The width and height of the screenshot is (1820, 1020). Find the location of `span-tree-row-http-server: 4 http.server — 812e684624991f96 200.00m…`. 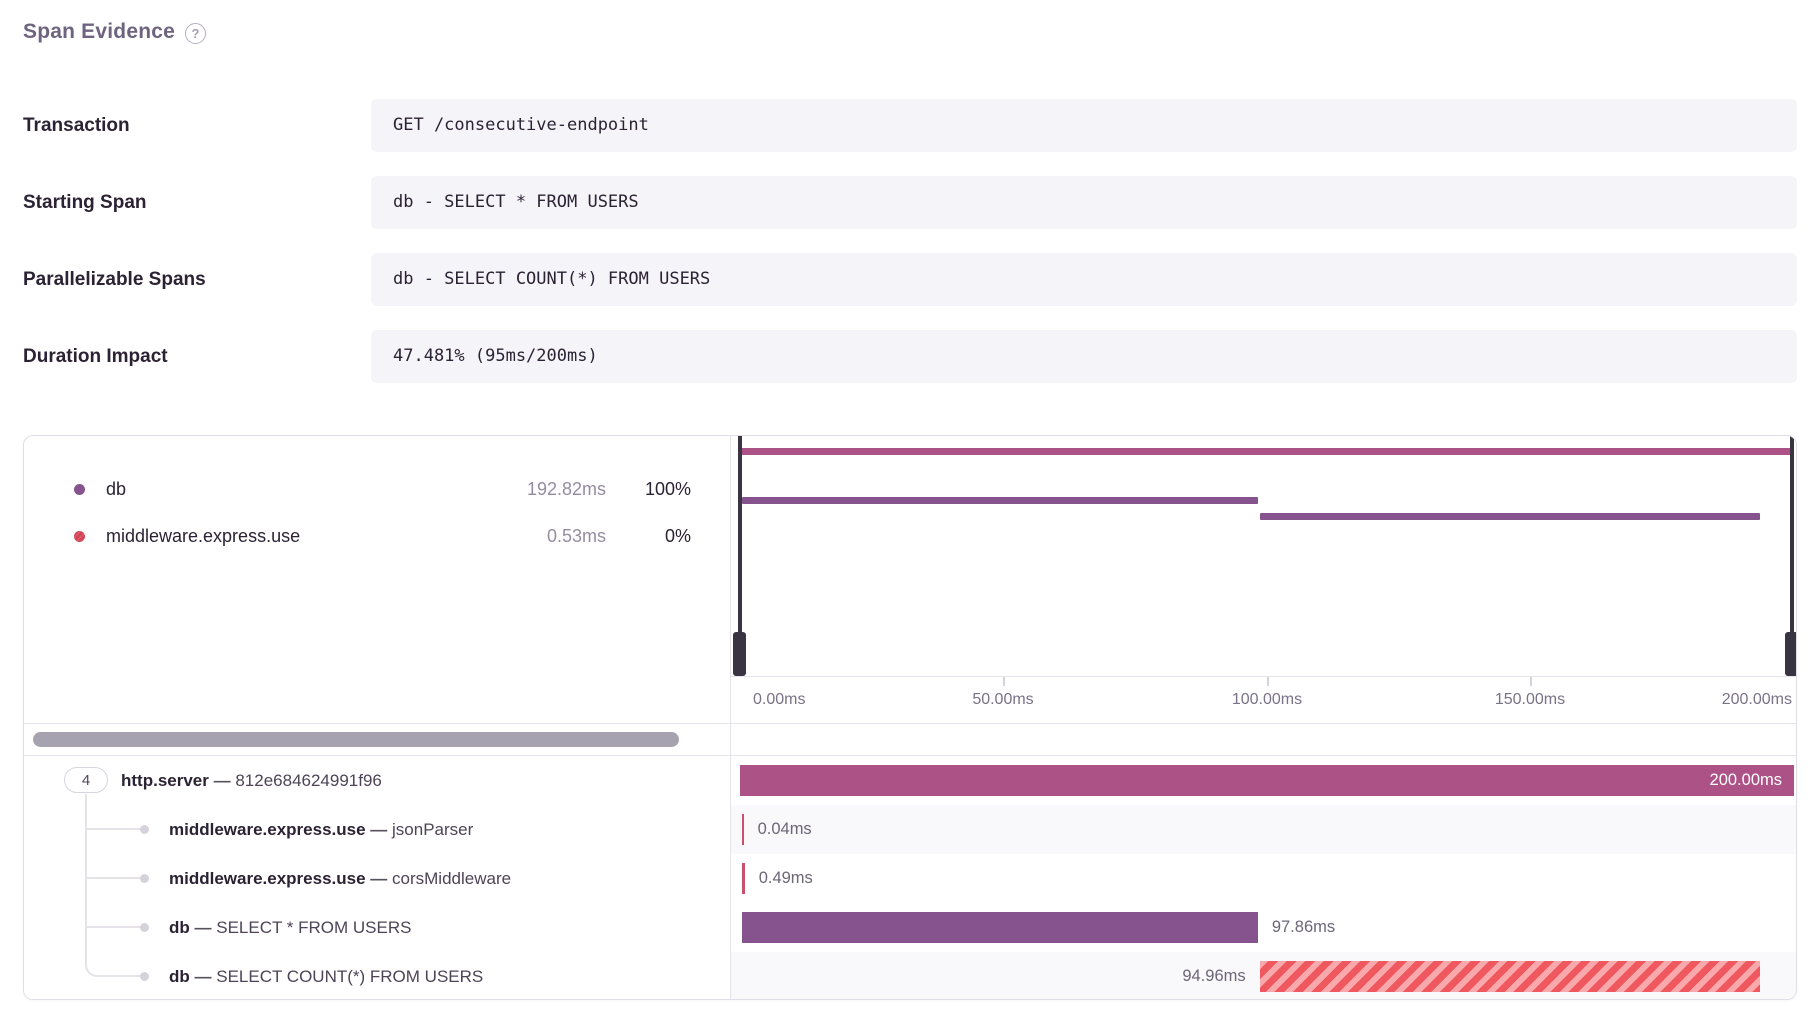

span-tree-row-http-server: 4 http.server — 812e684624991f96 200.00m… is located at coordinates (910, 780).